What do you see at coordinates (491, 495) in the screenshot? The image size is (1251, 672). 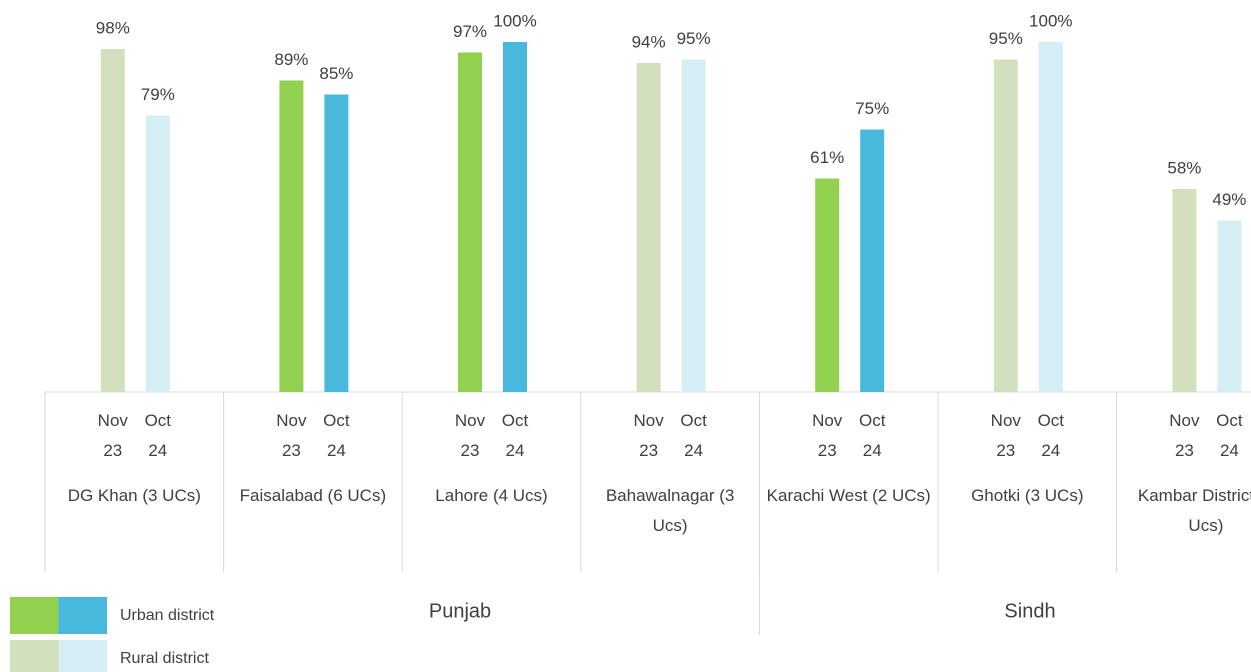 I see `category-label: Lahore (4 Ucs)` at bounding box center [491, 495].